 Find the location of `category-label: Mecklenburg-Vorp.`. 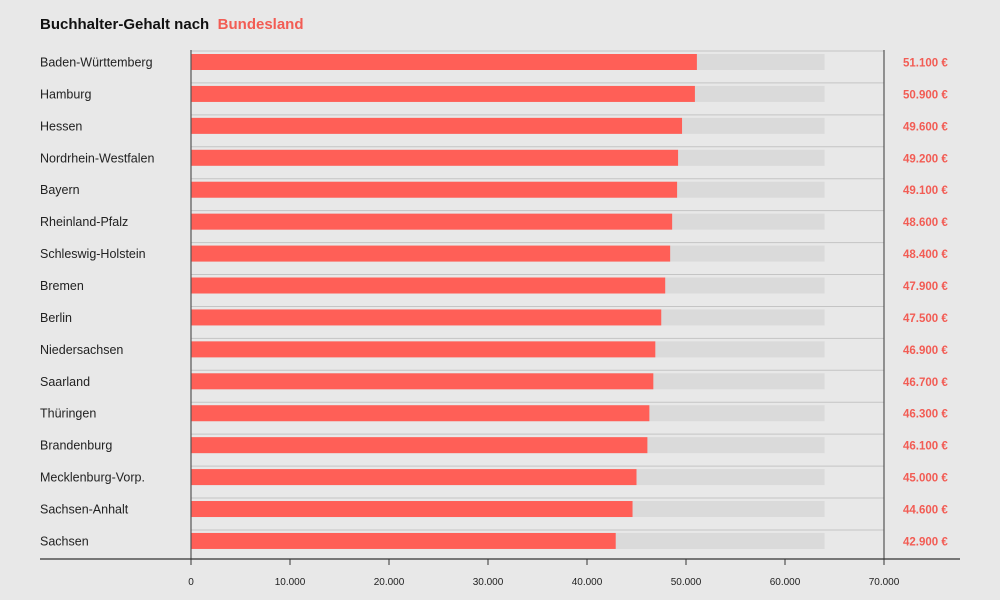

category-label: Mecklenburg-Vorp. is located at coordinates (92, 478).